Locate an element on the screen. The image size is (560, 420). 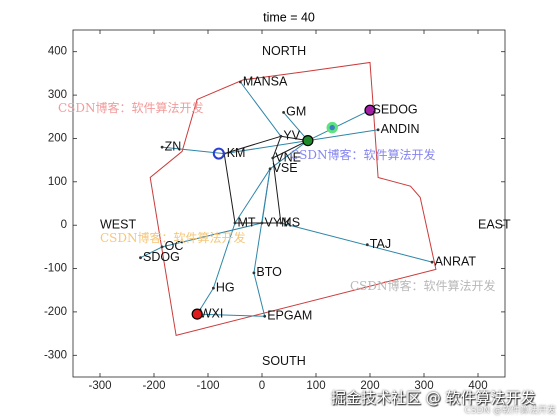
node-label: WXI is located at coordinates (212, 313).